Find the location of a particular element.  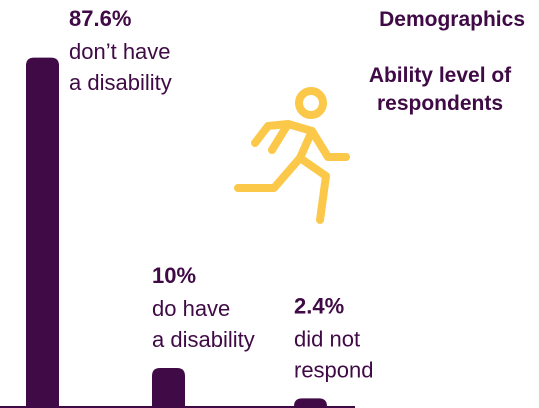

running-person-icon is located at coordinates (292, 155).